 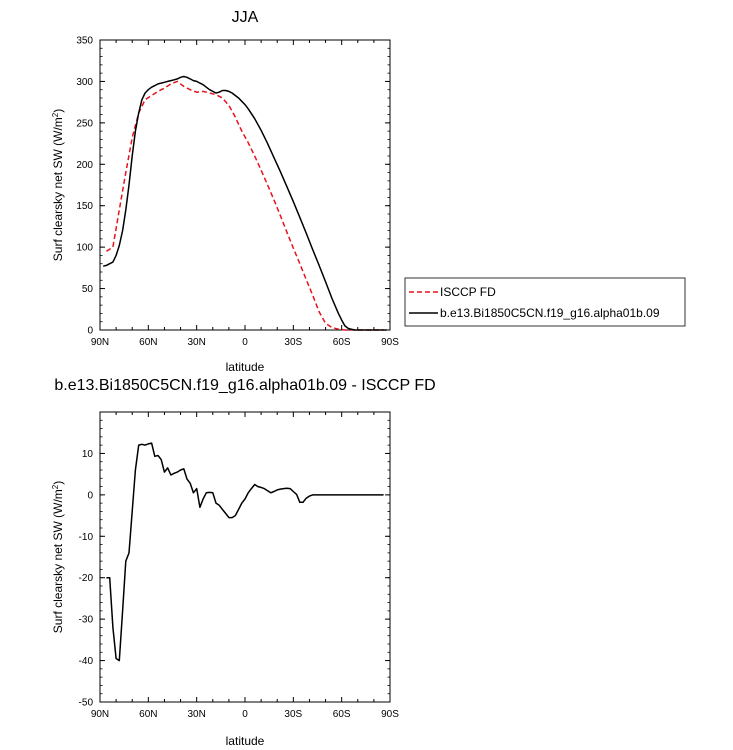 What do you see at coordinates (245, 741) in the screenshot?
I see `bottom-x-axis-label: latitude` at bounding box center [245, 741].